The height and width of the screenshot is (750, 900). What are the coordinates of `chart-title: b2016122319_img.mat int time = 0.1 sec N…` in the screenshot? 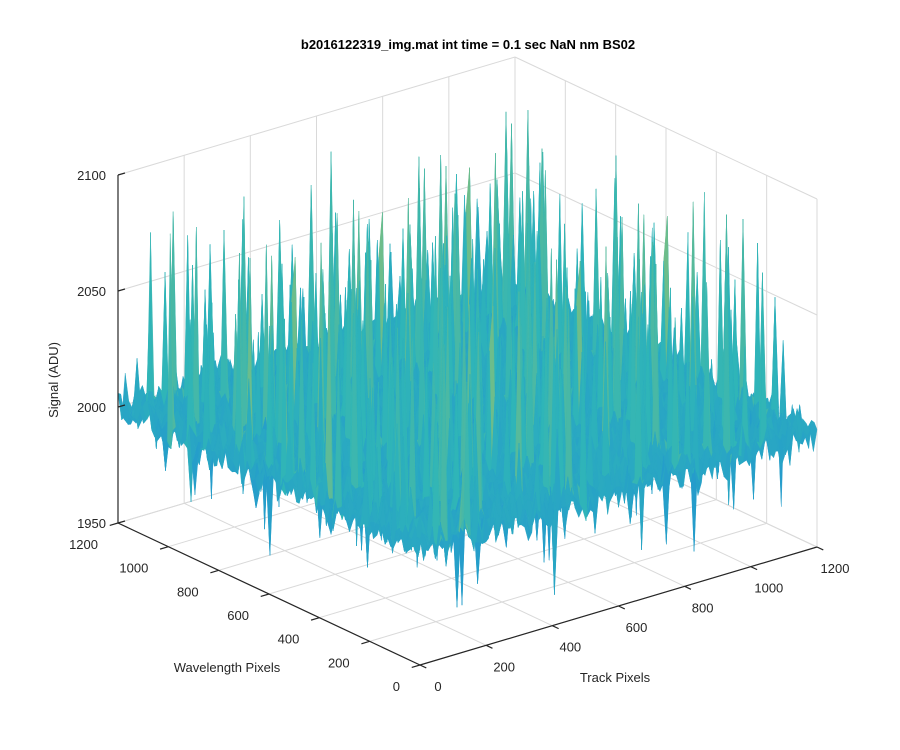 It's located at (468, 44).